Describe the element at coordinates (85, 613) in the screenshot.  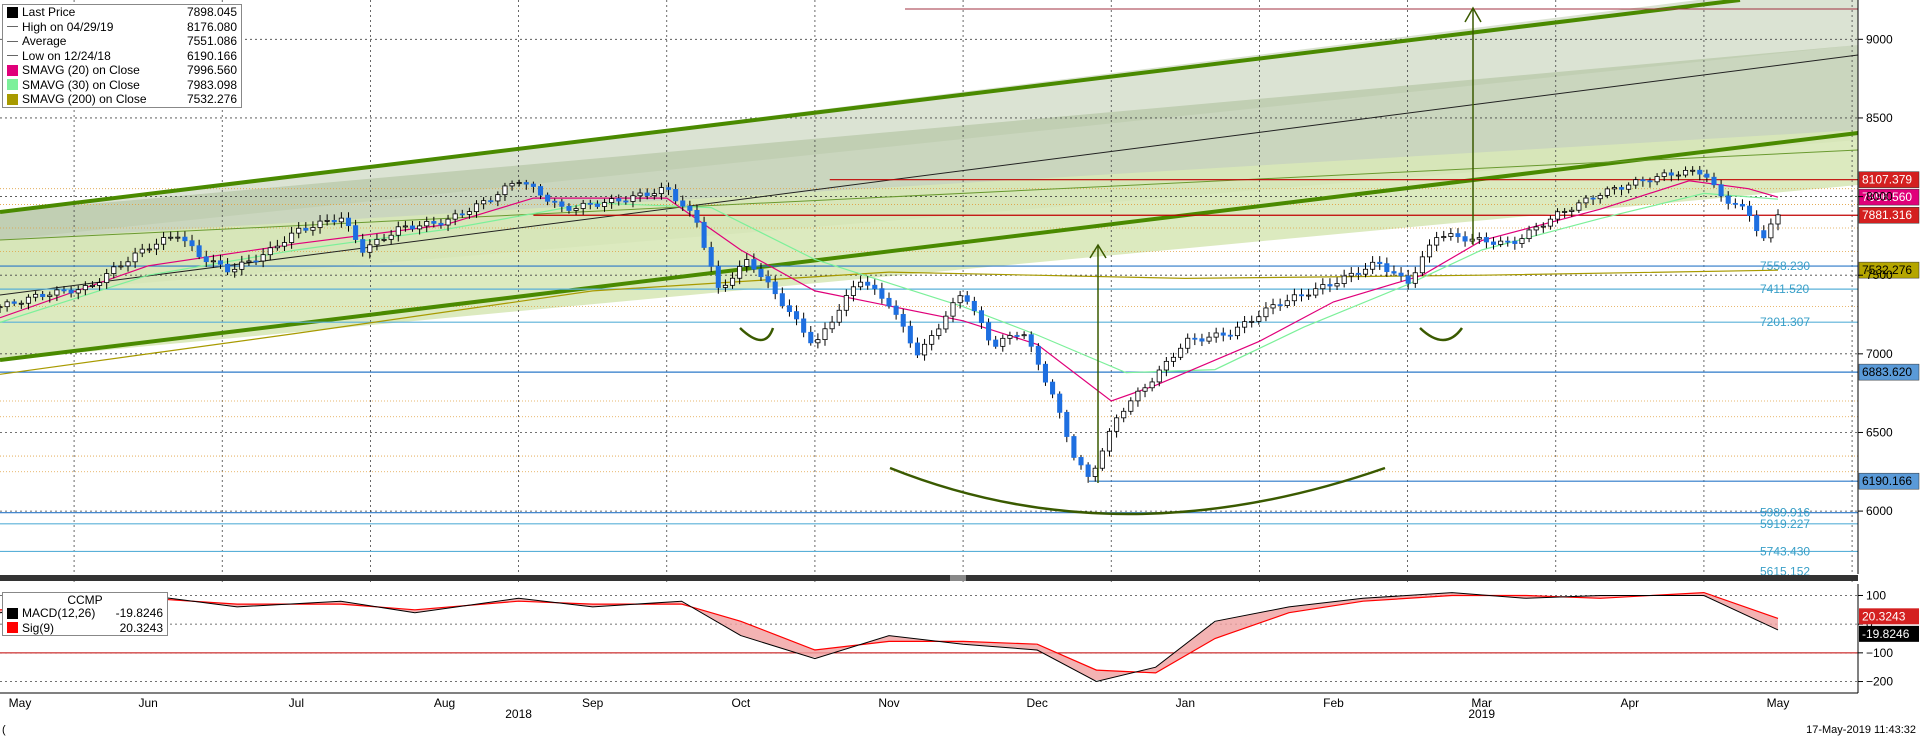
I see `macd-legend-item: MACD(12,26) -19.8246` at that location.